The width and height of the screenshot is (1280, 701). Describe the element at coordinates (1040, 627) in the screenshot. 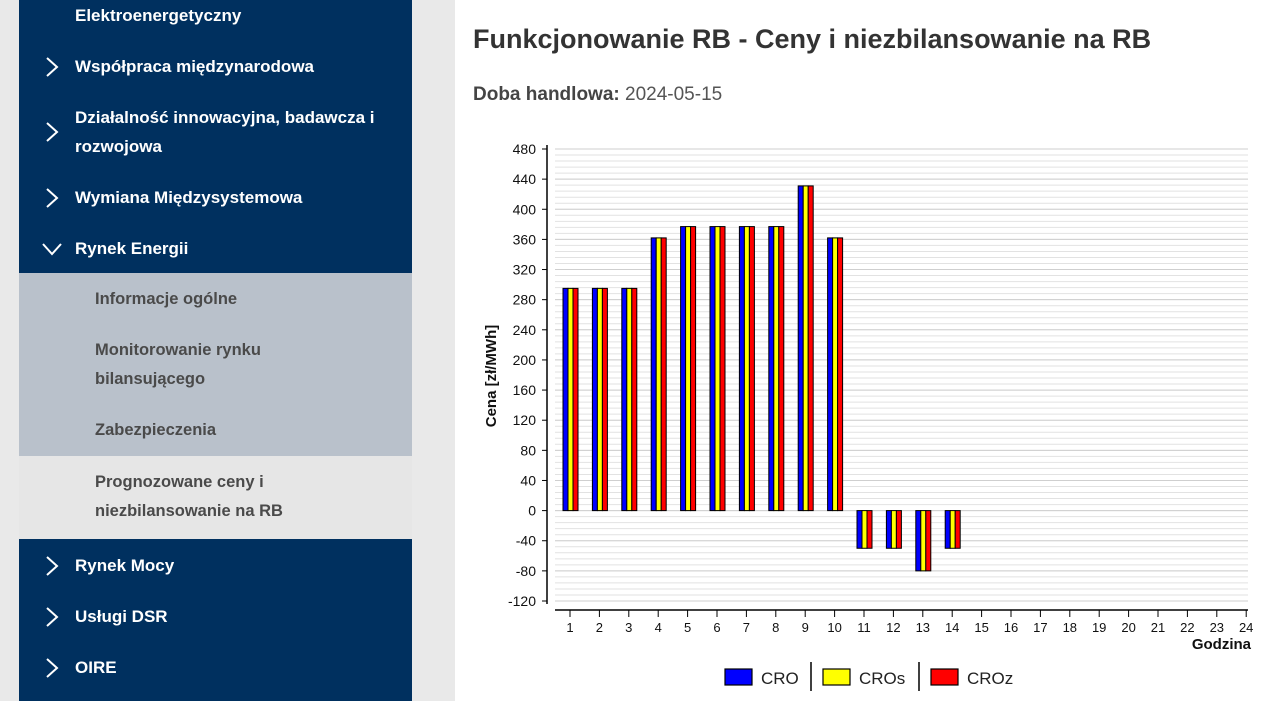

I see `x-tick-label: 17` at that location.